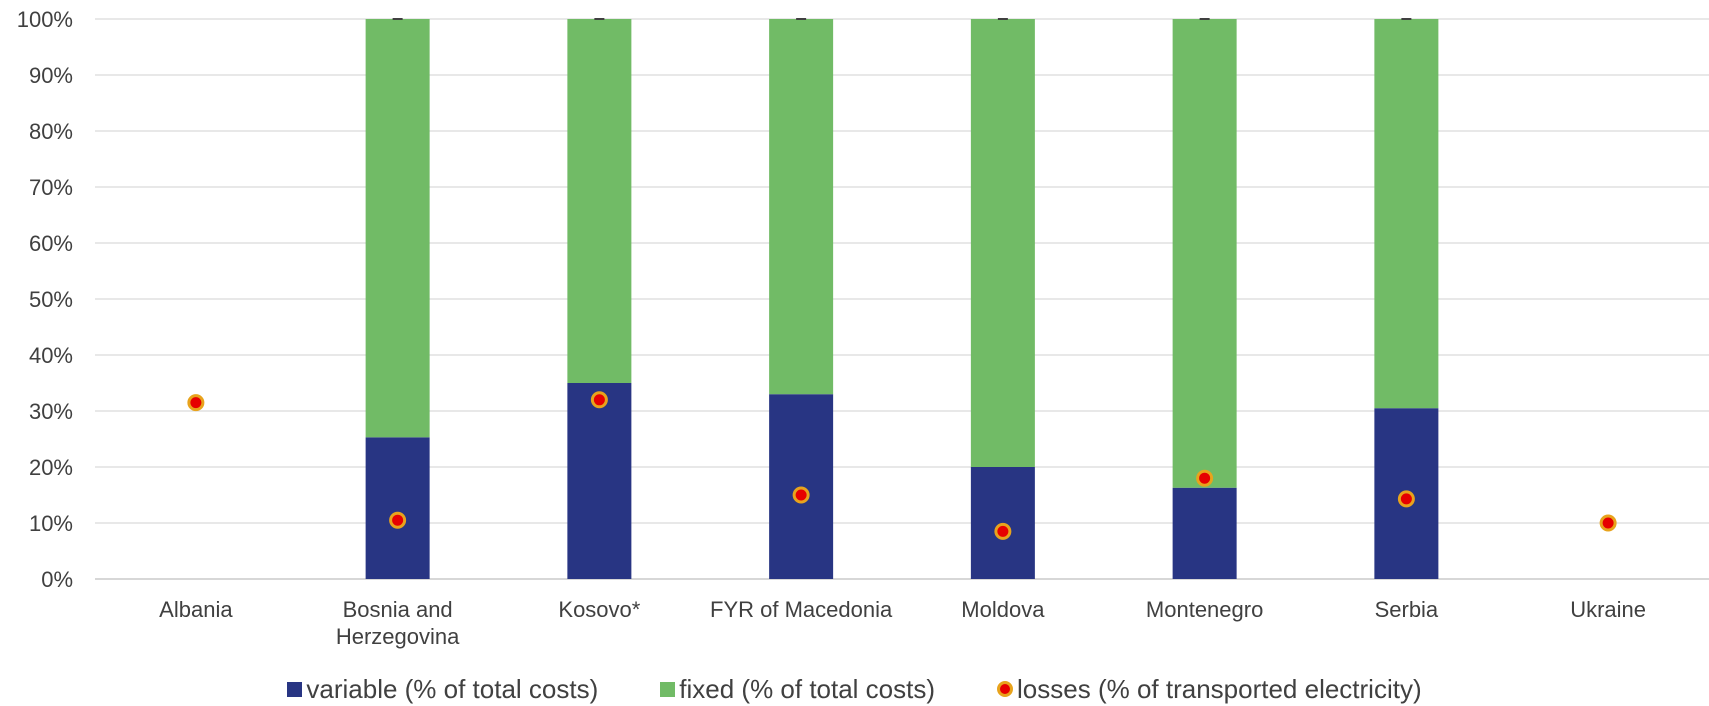 This screenshot has width=1709, height=706. What do you see at coordinates (51, 75) in the screenshot?
I see `y-tick-label: 90%` at bounding box center [51, 75].